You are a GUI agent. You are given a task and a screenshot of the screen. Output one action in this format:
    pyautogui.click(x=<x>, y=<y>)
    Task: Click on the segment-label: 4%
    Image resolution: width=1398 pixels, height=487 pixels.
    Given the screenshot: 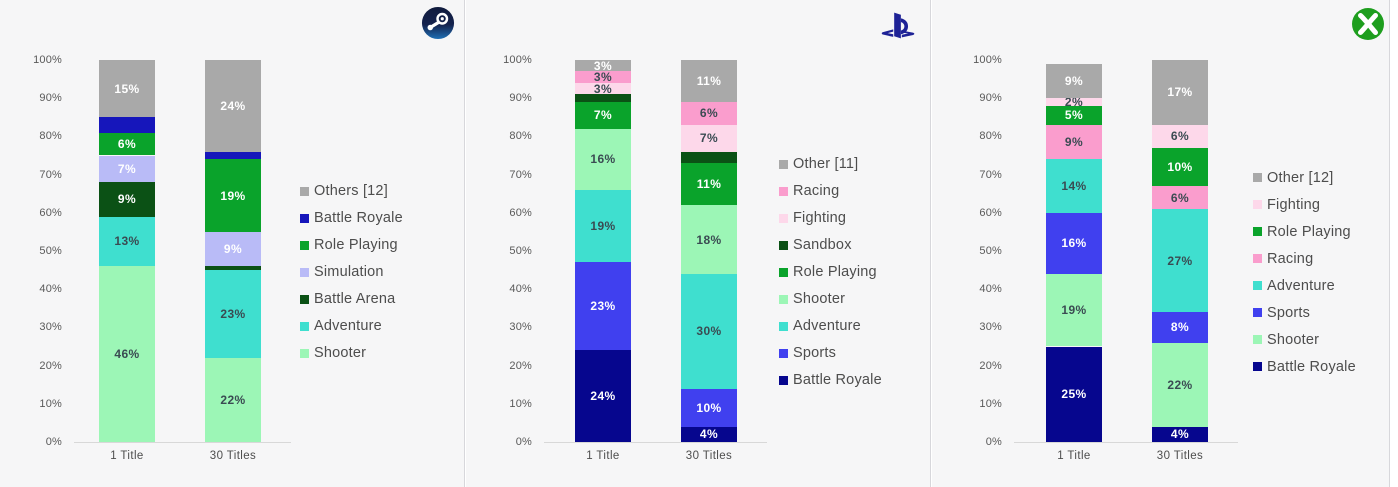 What is the action you would take?
    pyautogui.click(x=1180, y=434)
    